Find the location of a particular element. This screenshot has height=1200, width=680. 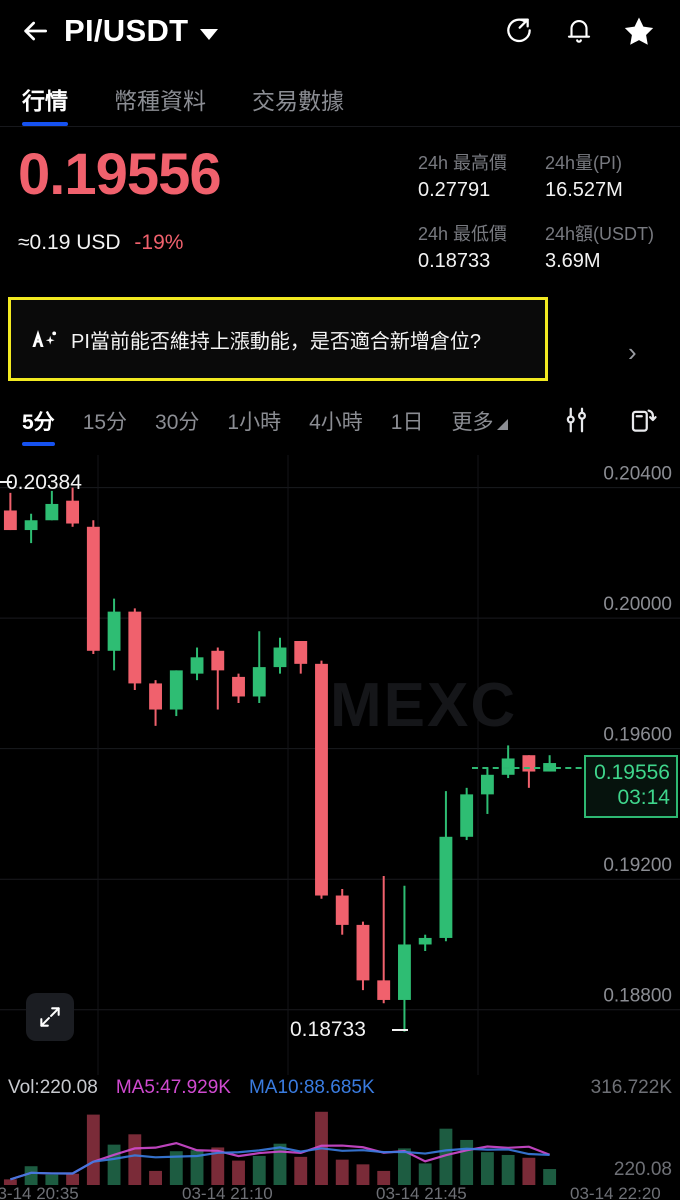

timeframe-1d: 1日 is located at coordinates (407, 422).